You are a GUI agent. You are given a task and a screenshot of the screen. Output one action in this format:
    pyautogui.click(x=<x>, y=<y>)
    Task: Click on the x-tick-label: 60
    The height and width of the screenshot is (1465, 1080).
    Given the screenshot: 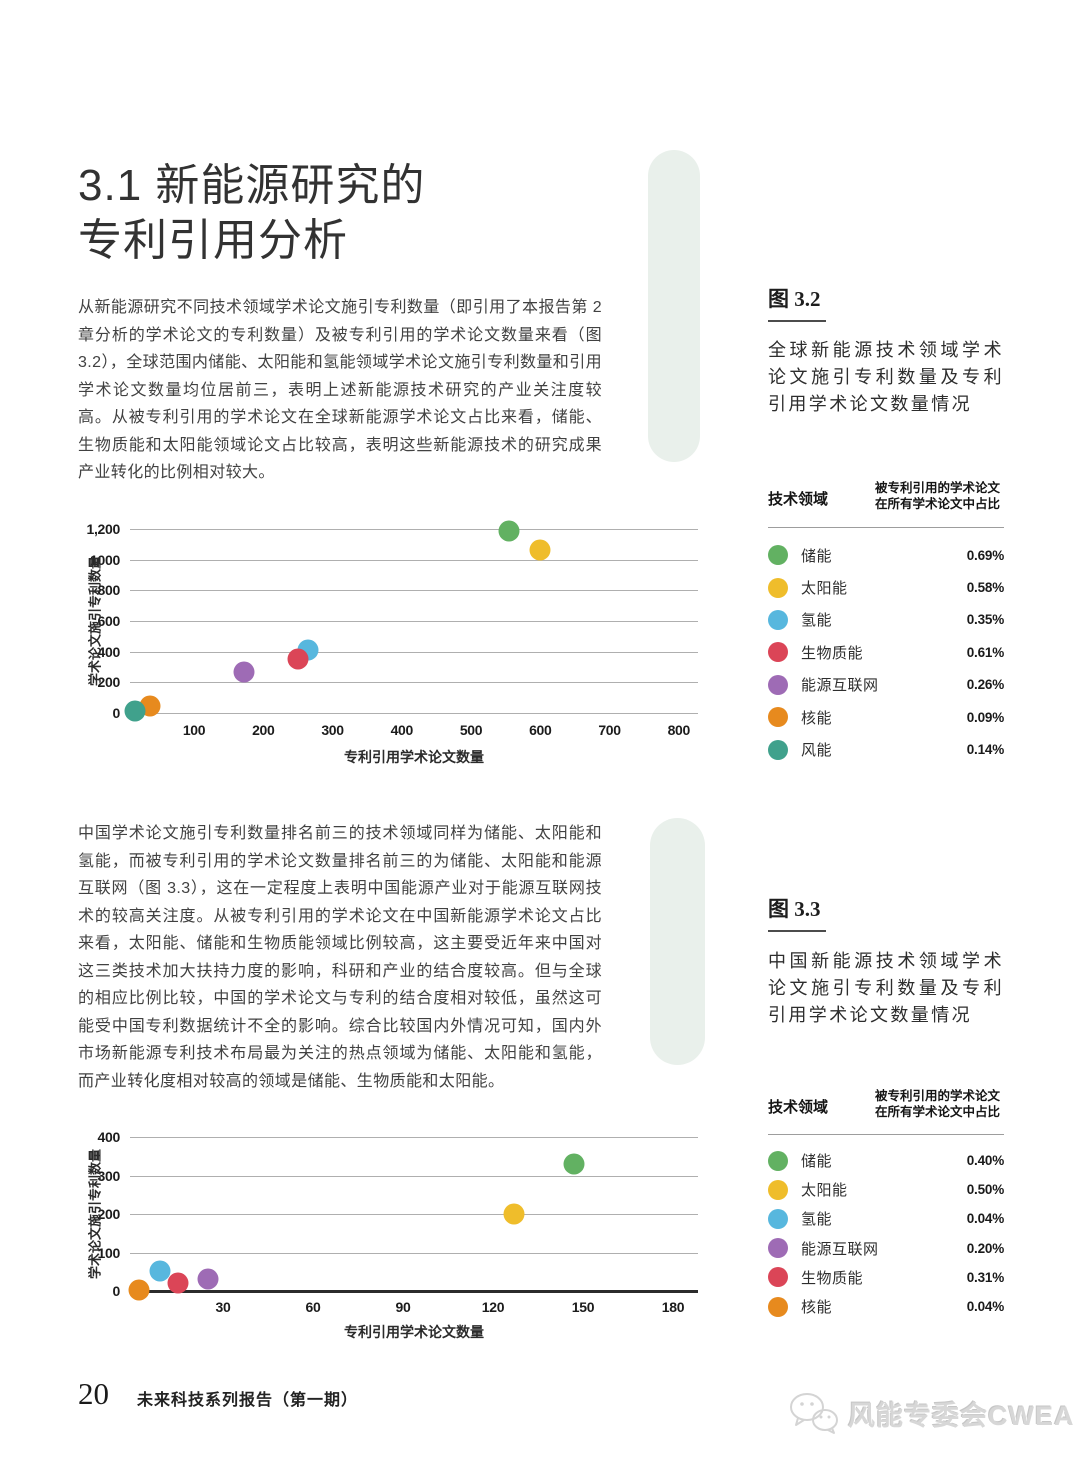 What is the action you would take?
    pyautogui.click(x=313, y=1307)
    